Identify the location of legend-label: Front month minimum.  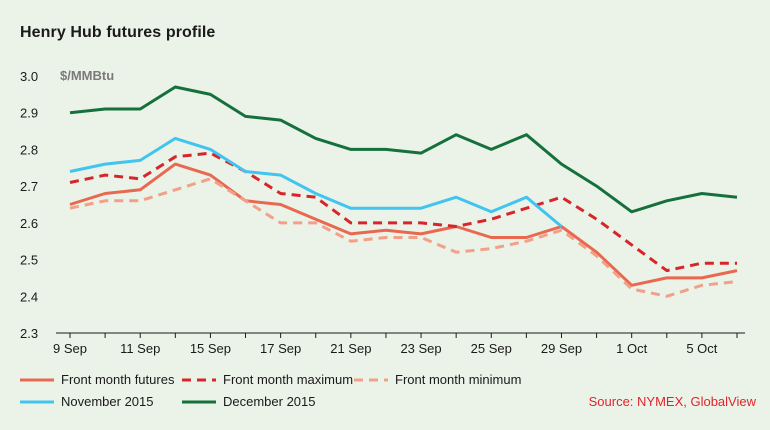
(458, 379).